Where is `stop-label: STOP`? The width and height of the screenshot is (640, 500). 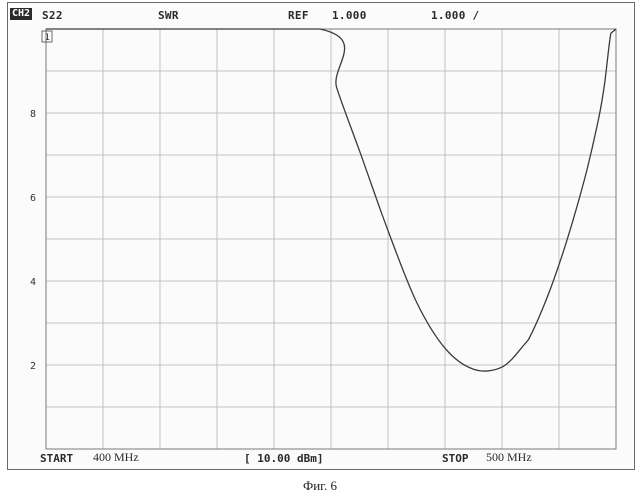
stop-label: STOP is located at coordinates (455, 458).